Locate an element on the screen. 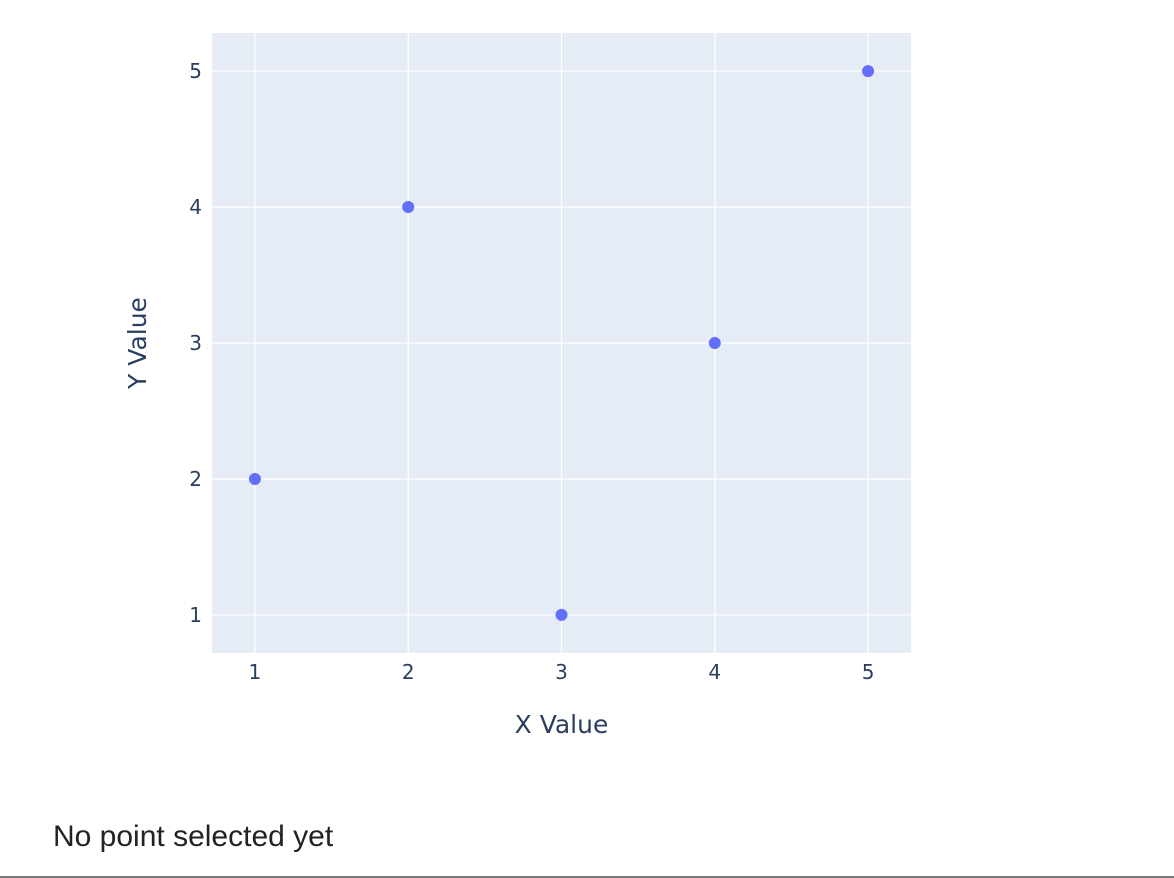  x-tick-label: 3 is located at coordinates (561, 672).